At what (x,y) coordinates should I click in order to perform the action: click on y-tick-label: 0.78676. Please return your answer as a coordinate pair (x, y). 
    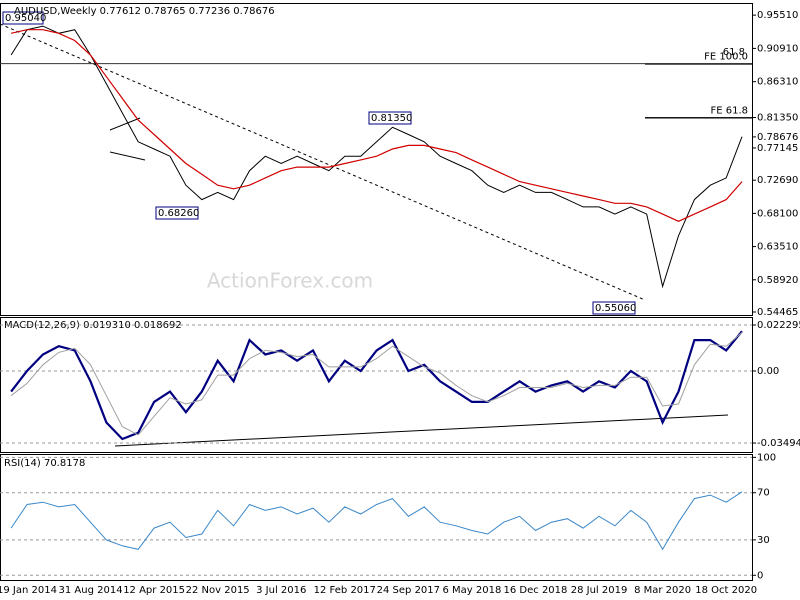
    Looking at the image, I should click on (777, 137).